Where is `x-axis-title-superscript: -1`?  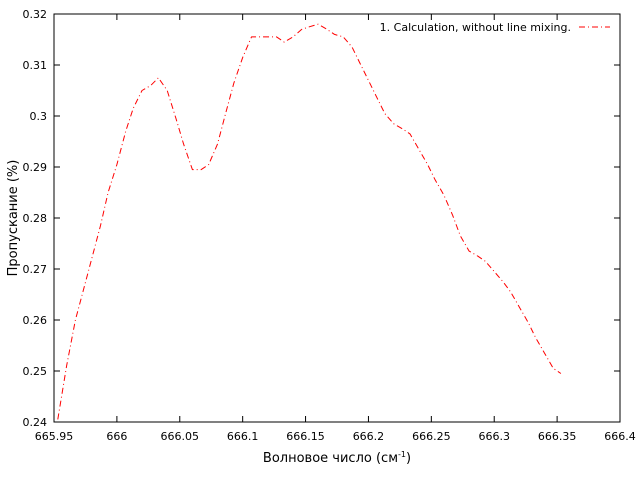 x-axis-title-superscript: -1 is located at coordinates (402, 454).